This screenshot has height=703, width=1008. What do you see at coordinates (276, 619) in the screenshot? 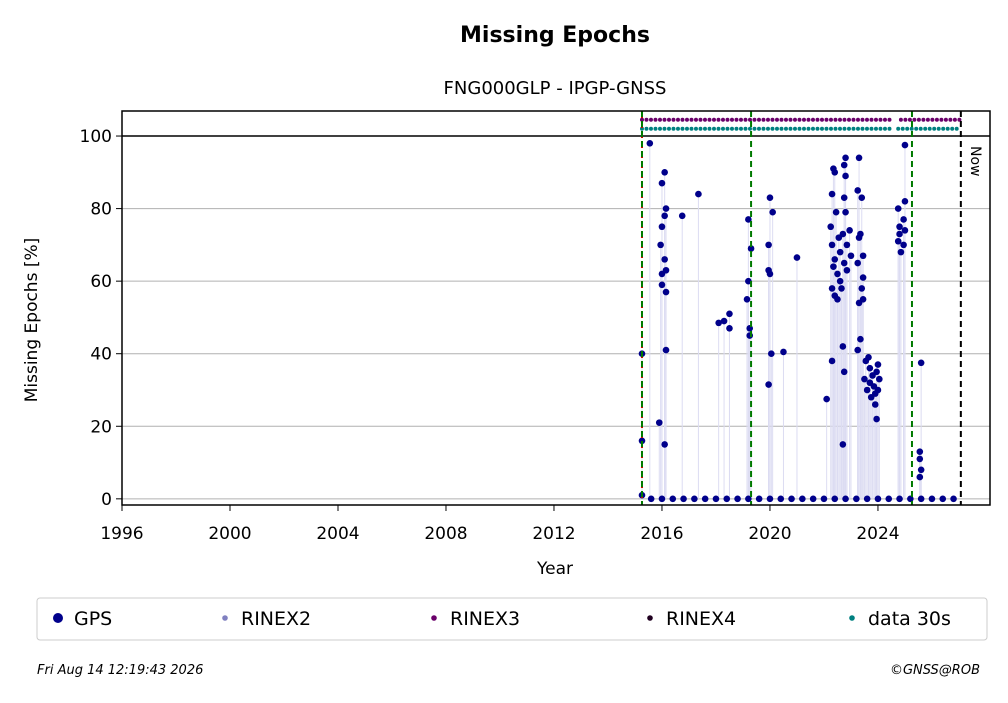
I see `legend-label: RINEX2` at bounding box center [276, 619].